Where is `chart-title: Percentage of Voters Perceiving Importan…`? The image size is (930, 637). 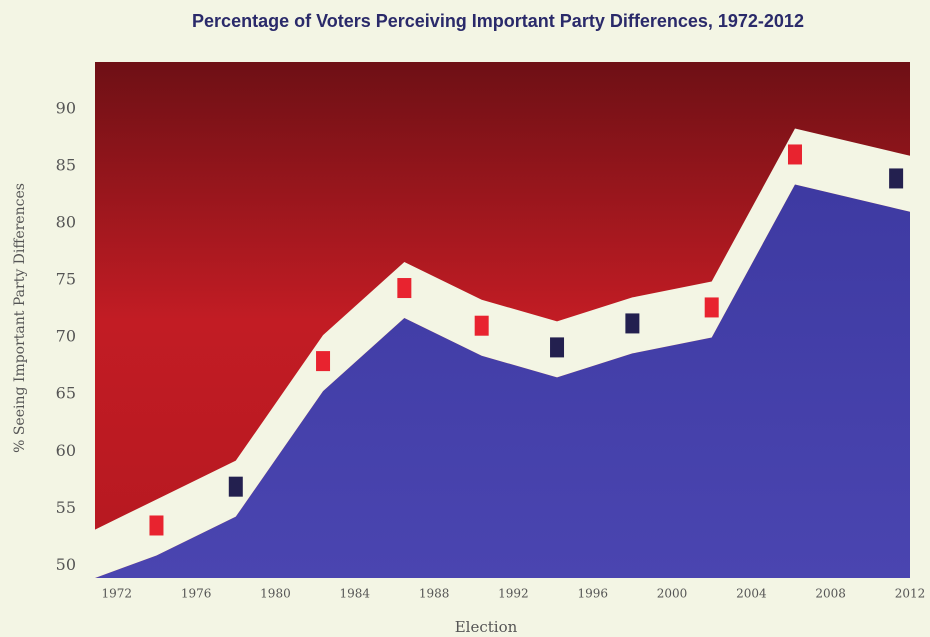 chart-title: Percentage of Voters Perceiving Importan… is located at coordinates (498, 21).